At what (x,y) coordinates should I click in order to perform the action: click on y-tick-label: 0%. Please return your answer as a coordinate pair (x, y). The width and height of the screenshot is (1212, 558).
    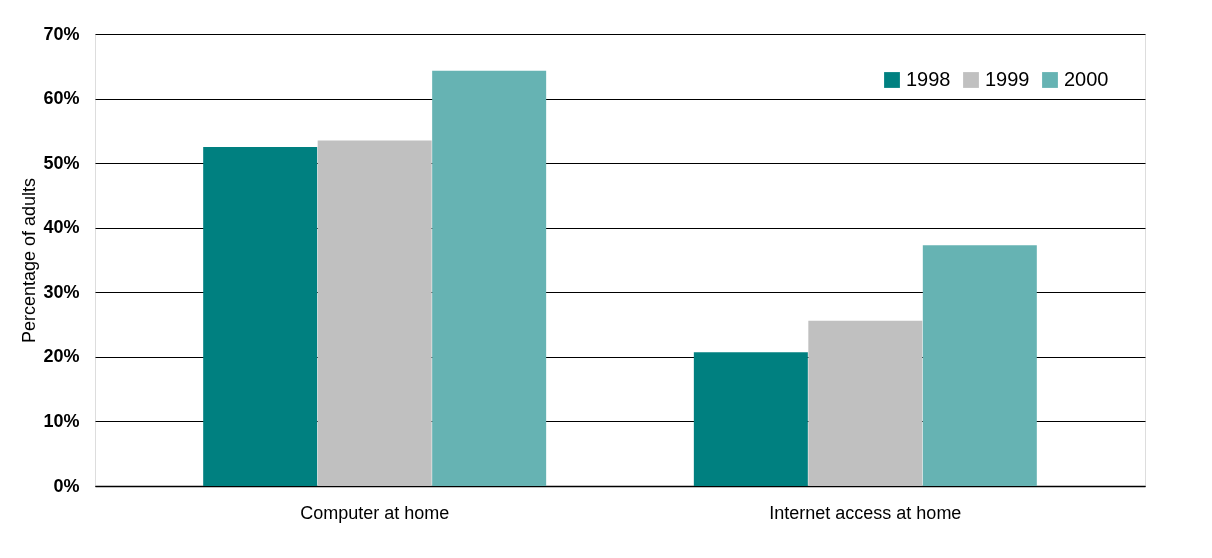
    Looking at the image, I should click on (66, 485).